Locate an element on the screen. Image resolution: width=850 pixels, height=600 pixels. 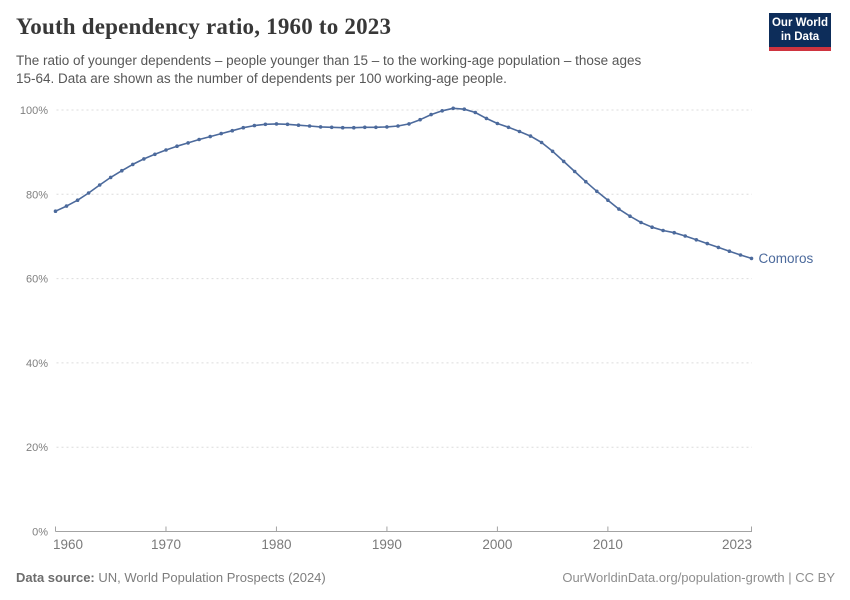
owid-logo: Our World in Data is located at coordinates (800, 32).